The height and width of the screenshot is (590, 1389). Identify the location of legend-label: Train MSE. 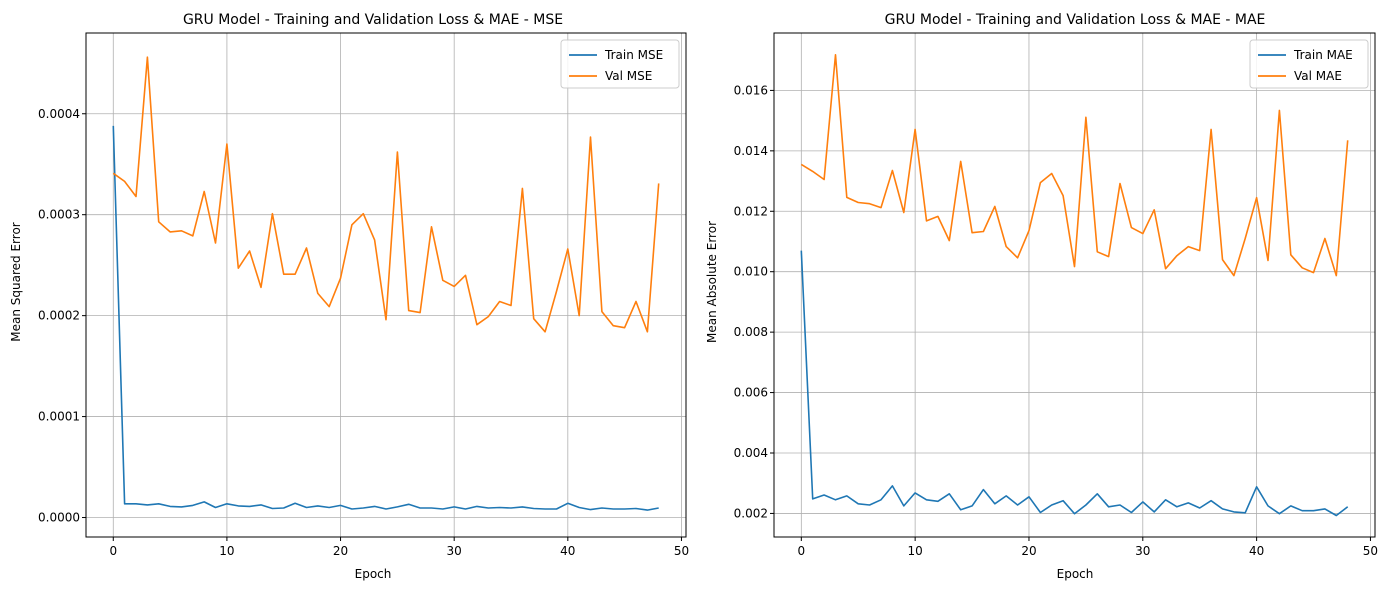
(633, 55).